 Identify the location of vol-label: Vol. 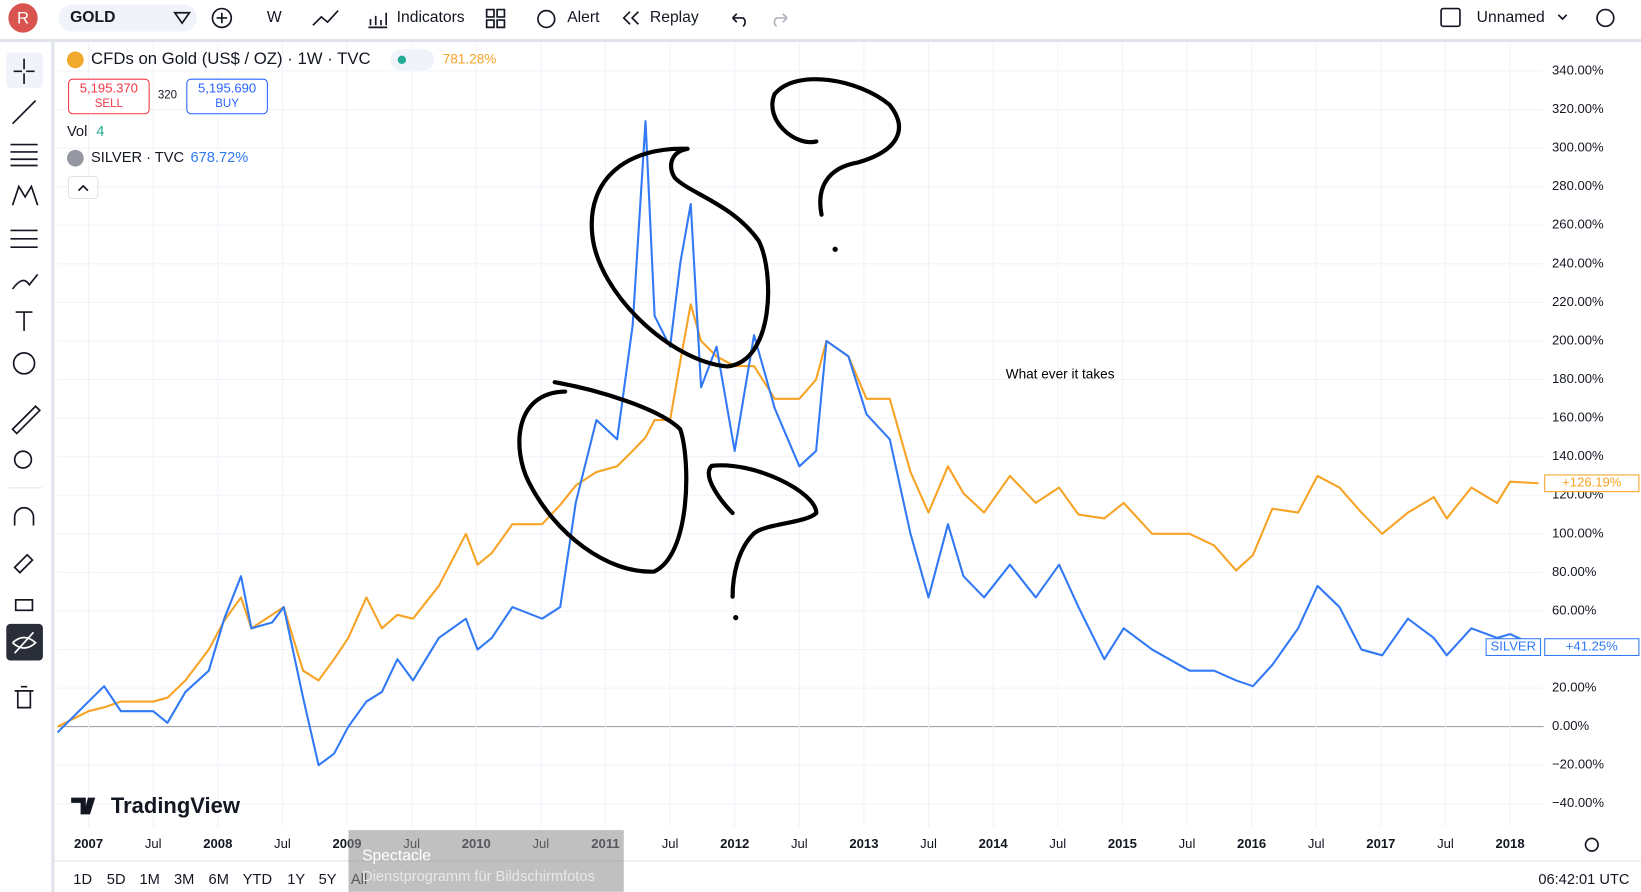
(77, 132).